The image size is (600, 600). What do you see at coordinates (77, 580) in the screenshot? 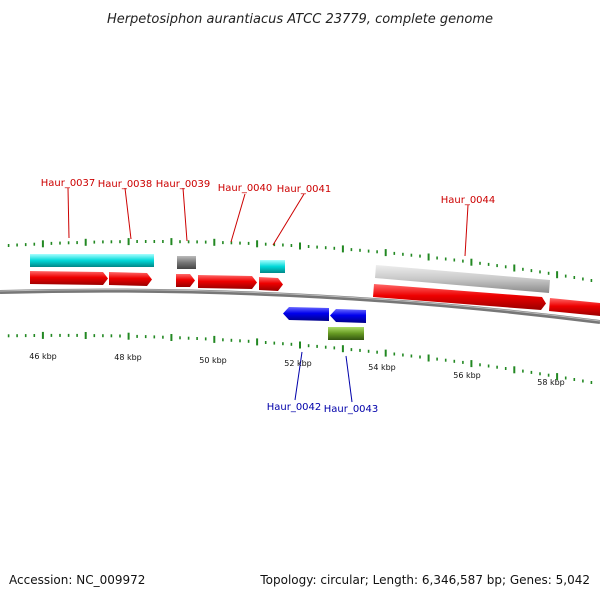
I see `accession-label: Accession: NC_009972` at bounding box center [77, 580].